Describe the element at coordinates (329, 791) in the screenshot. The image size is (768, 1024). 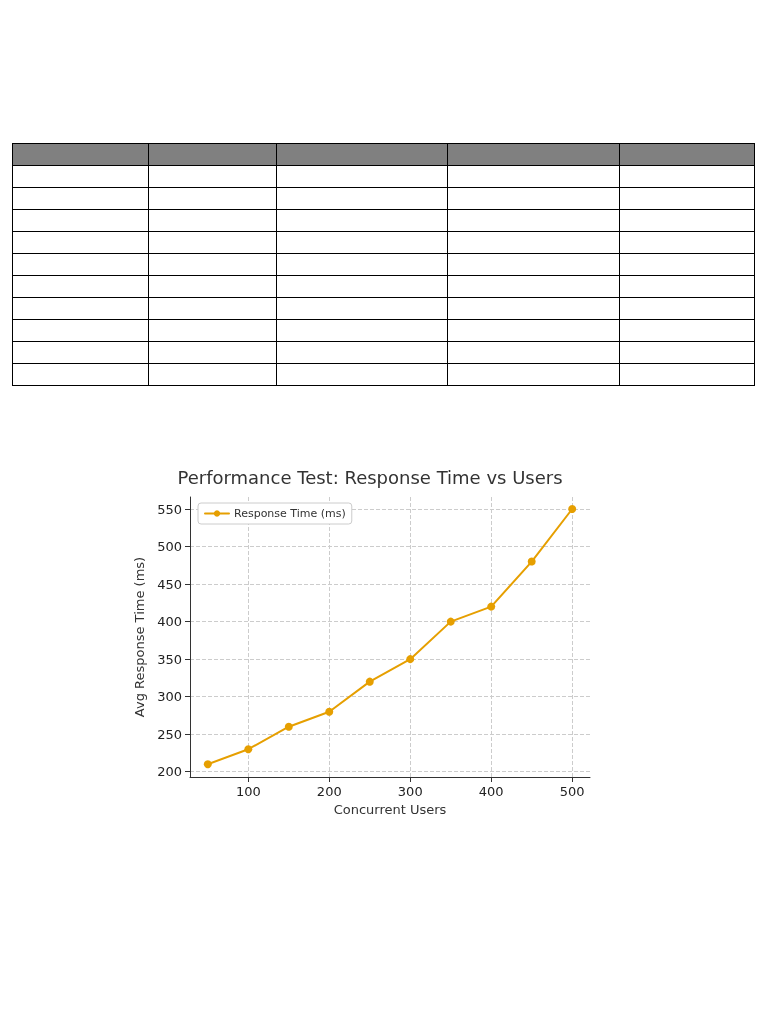
I see `x-tick-label: 200` at that location.